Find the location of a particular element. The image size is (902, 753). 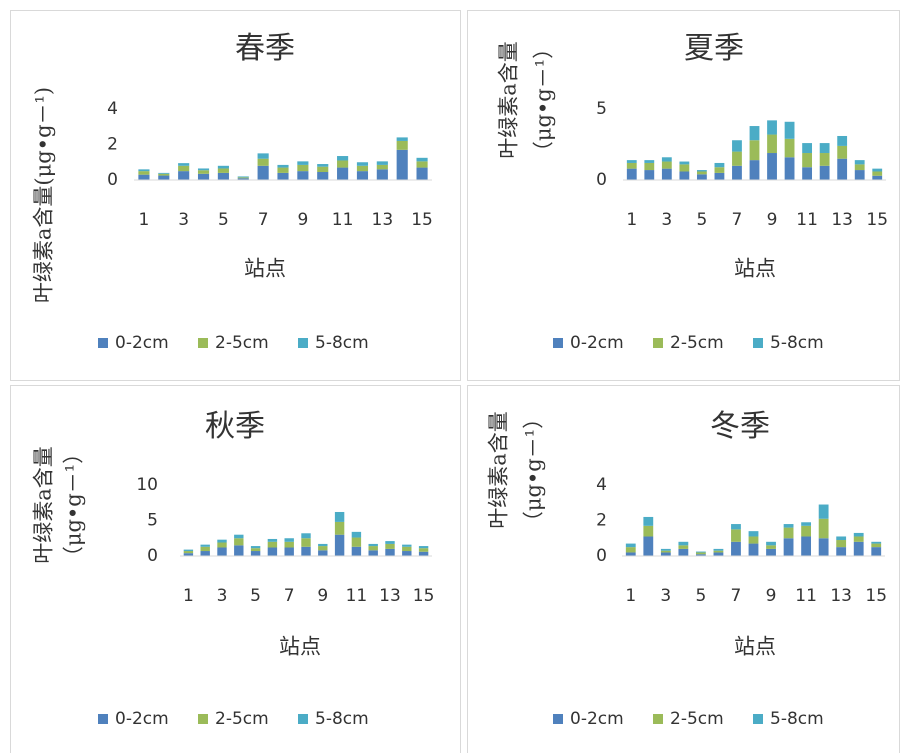

x-tick-label: 15 is located at coordinates (424, 596).